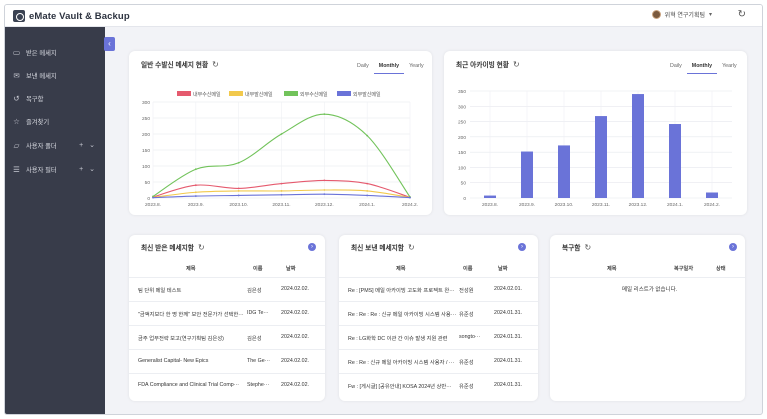 Image resolution: width=767 pixels, height=419 pixels. Describe the element at coordinates (173, 361) in the screenshot. I see `cell-subject: Generalist Capital- New Epics` at that location.